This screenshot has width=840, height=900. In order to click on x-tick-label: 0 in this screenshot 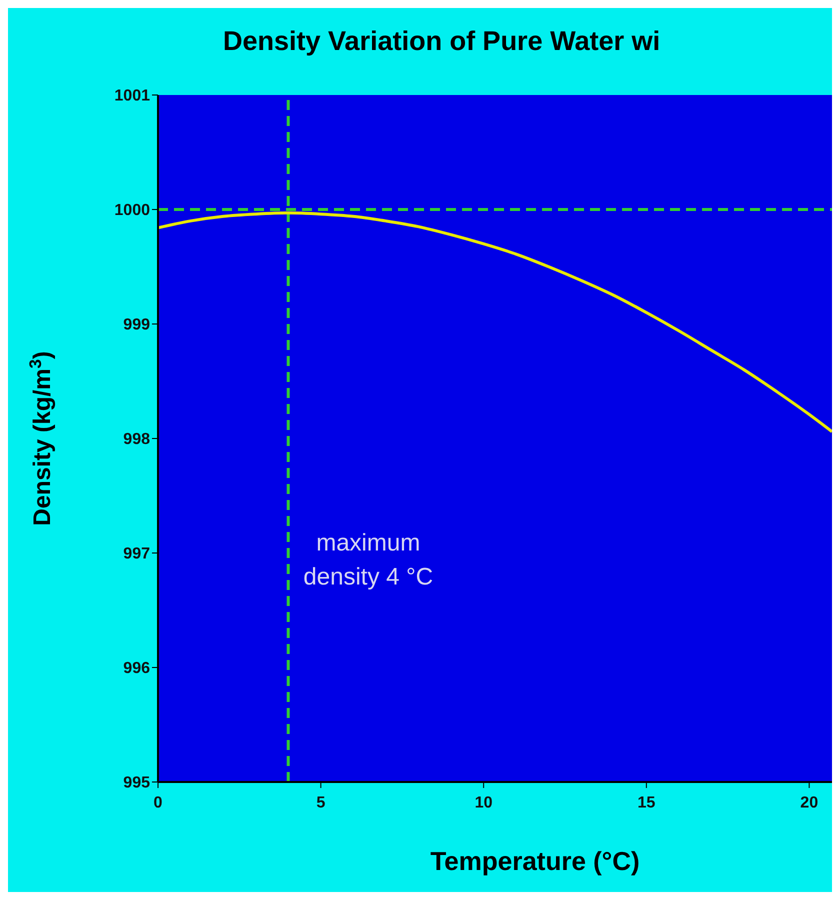, I will do `click(158, 803)`.